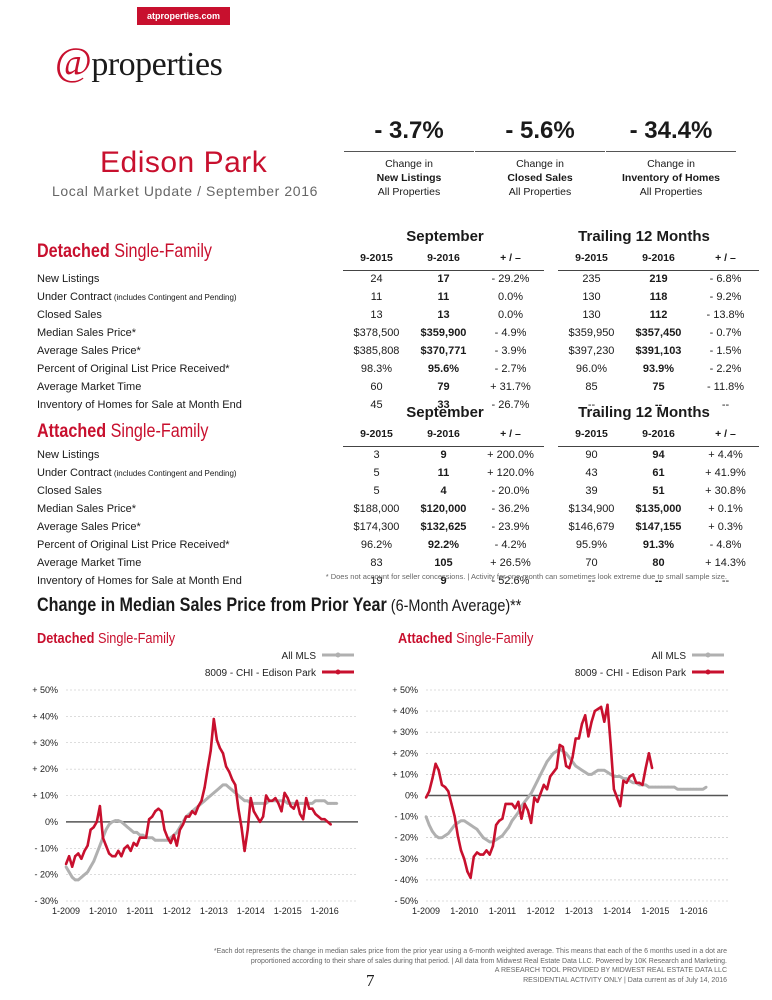 This screenshot has width=772, height=1000. I want to click on table-cell: $370,771, so click(443, 351).